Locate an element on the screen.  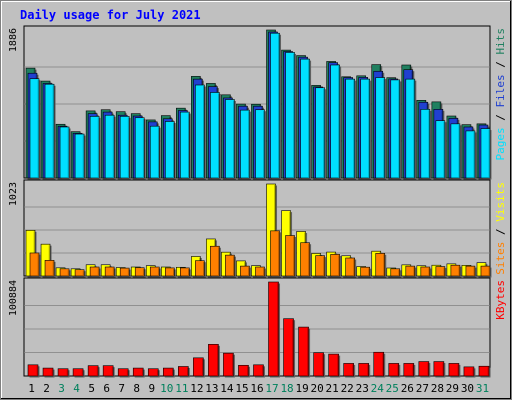
legend-part: Visits is located at coordinates (500, 202).